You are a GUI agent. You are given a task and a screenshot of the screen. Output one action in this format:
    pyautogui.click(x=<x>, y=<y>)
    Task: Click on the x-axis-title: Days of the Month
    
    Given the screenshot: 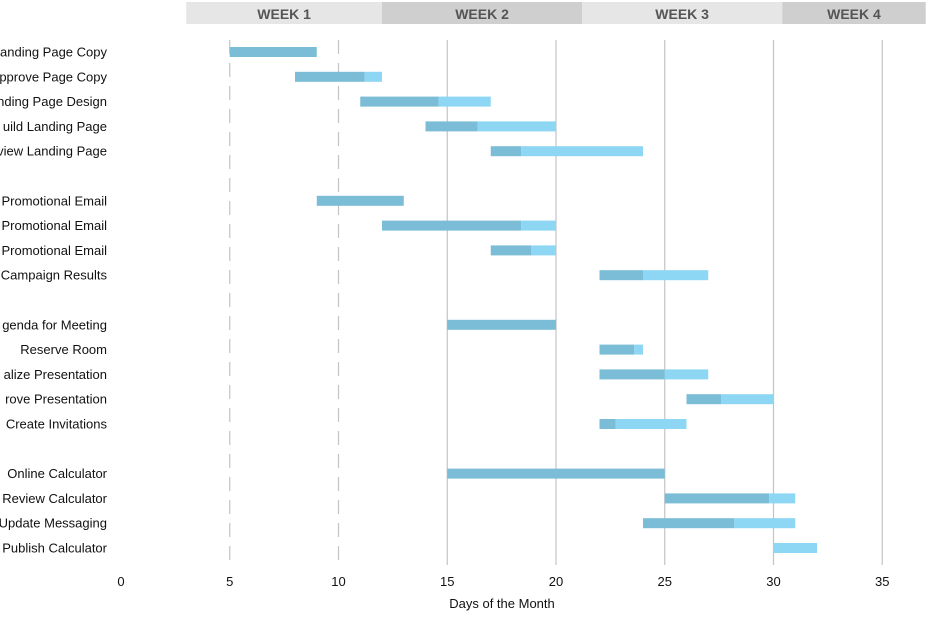 What is the action you would take?
    pyautogui.click(x=502, y=603)
    